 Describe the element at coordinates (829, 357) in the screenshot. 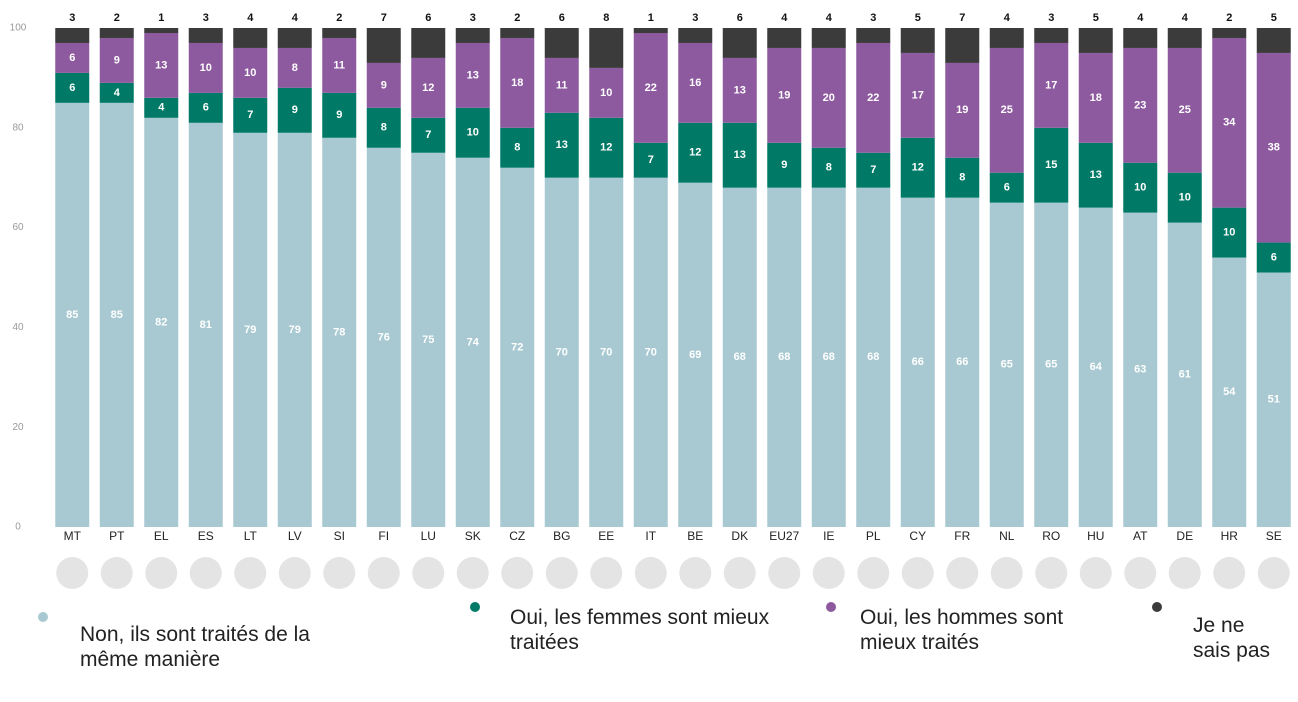

I see `value-label: 68` at that location.